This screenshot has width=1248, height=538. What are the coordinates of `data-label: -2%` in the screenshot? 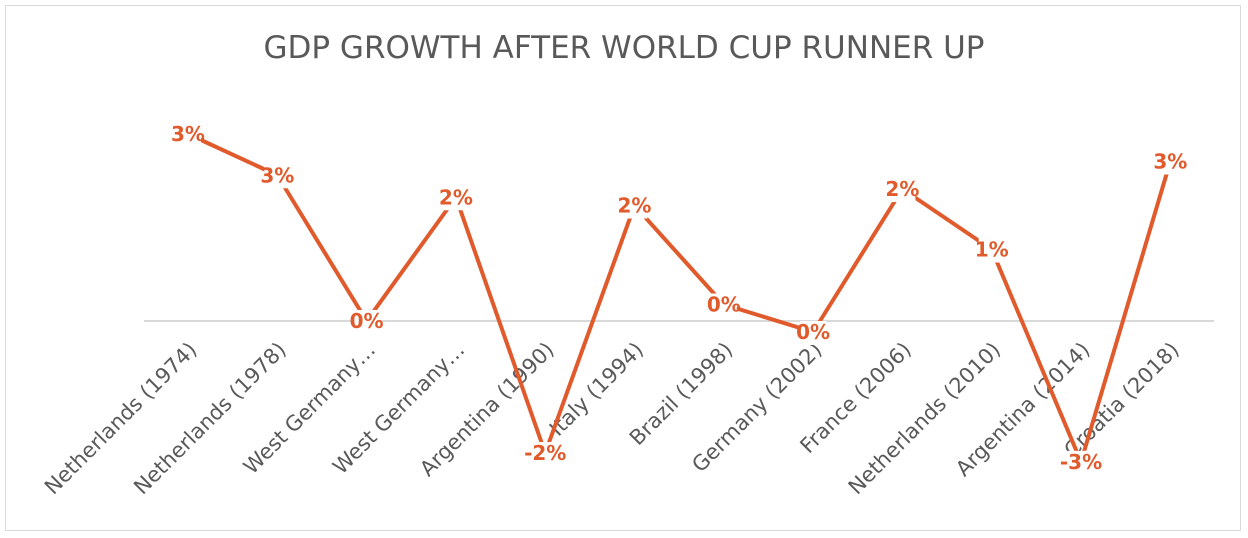 It's located at (545, 453).